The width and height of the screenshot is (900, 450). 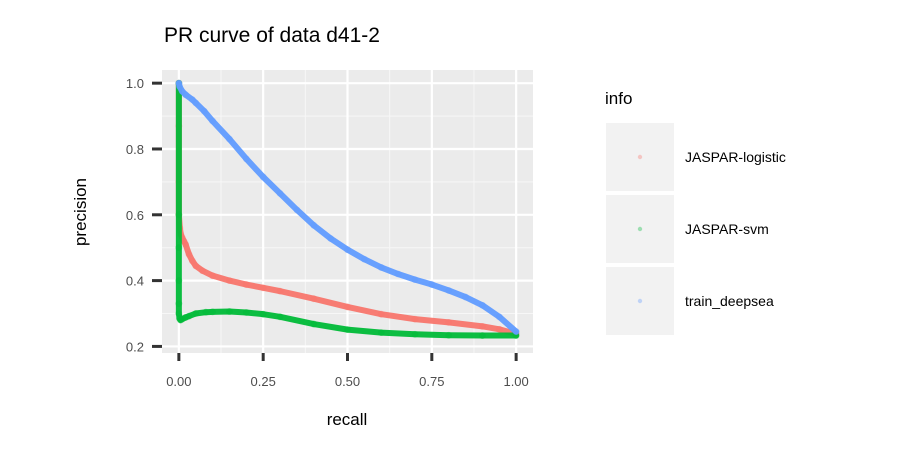 I want to click on legend-item: train_deepsea, so click(x=690, y=301).